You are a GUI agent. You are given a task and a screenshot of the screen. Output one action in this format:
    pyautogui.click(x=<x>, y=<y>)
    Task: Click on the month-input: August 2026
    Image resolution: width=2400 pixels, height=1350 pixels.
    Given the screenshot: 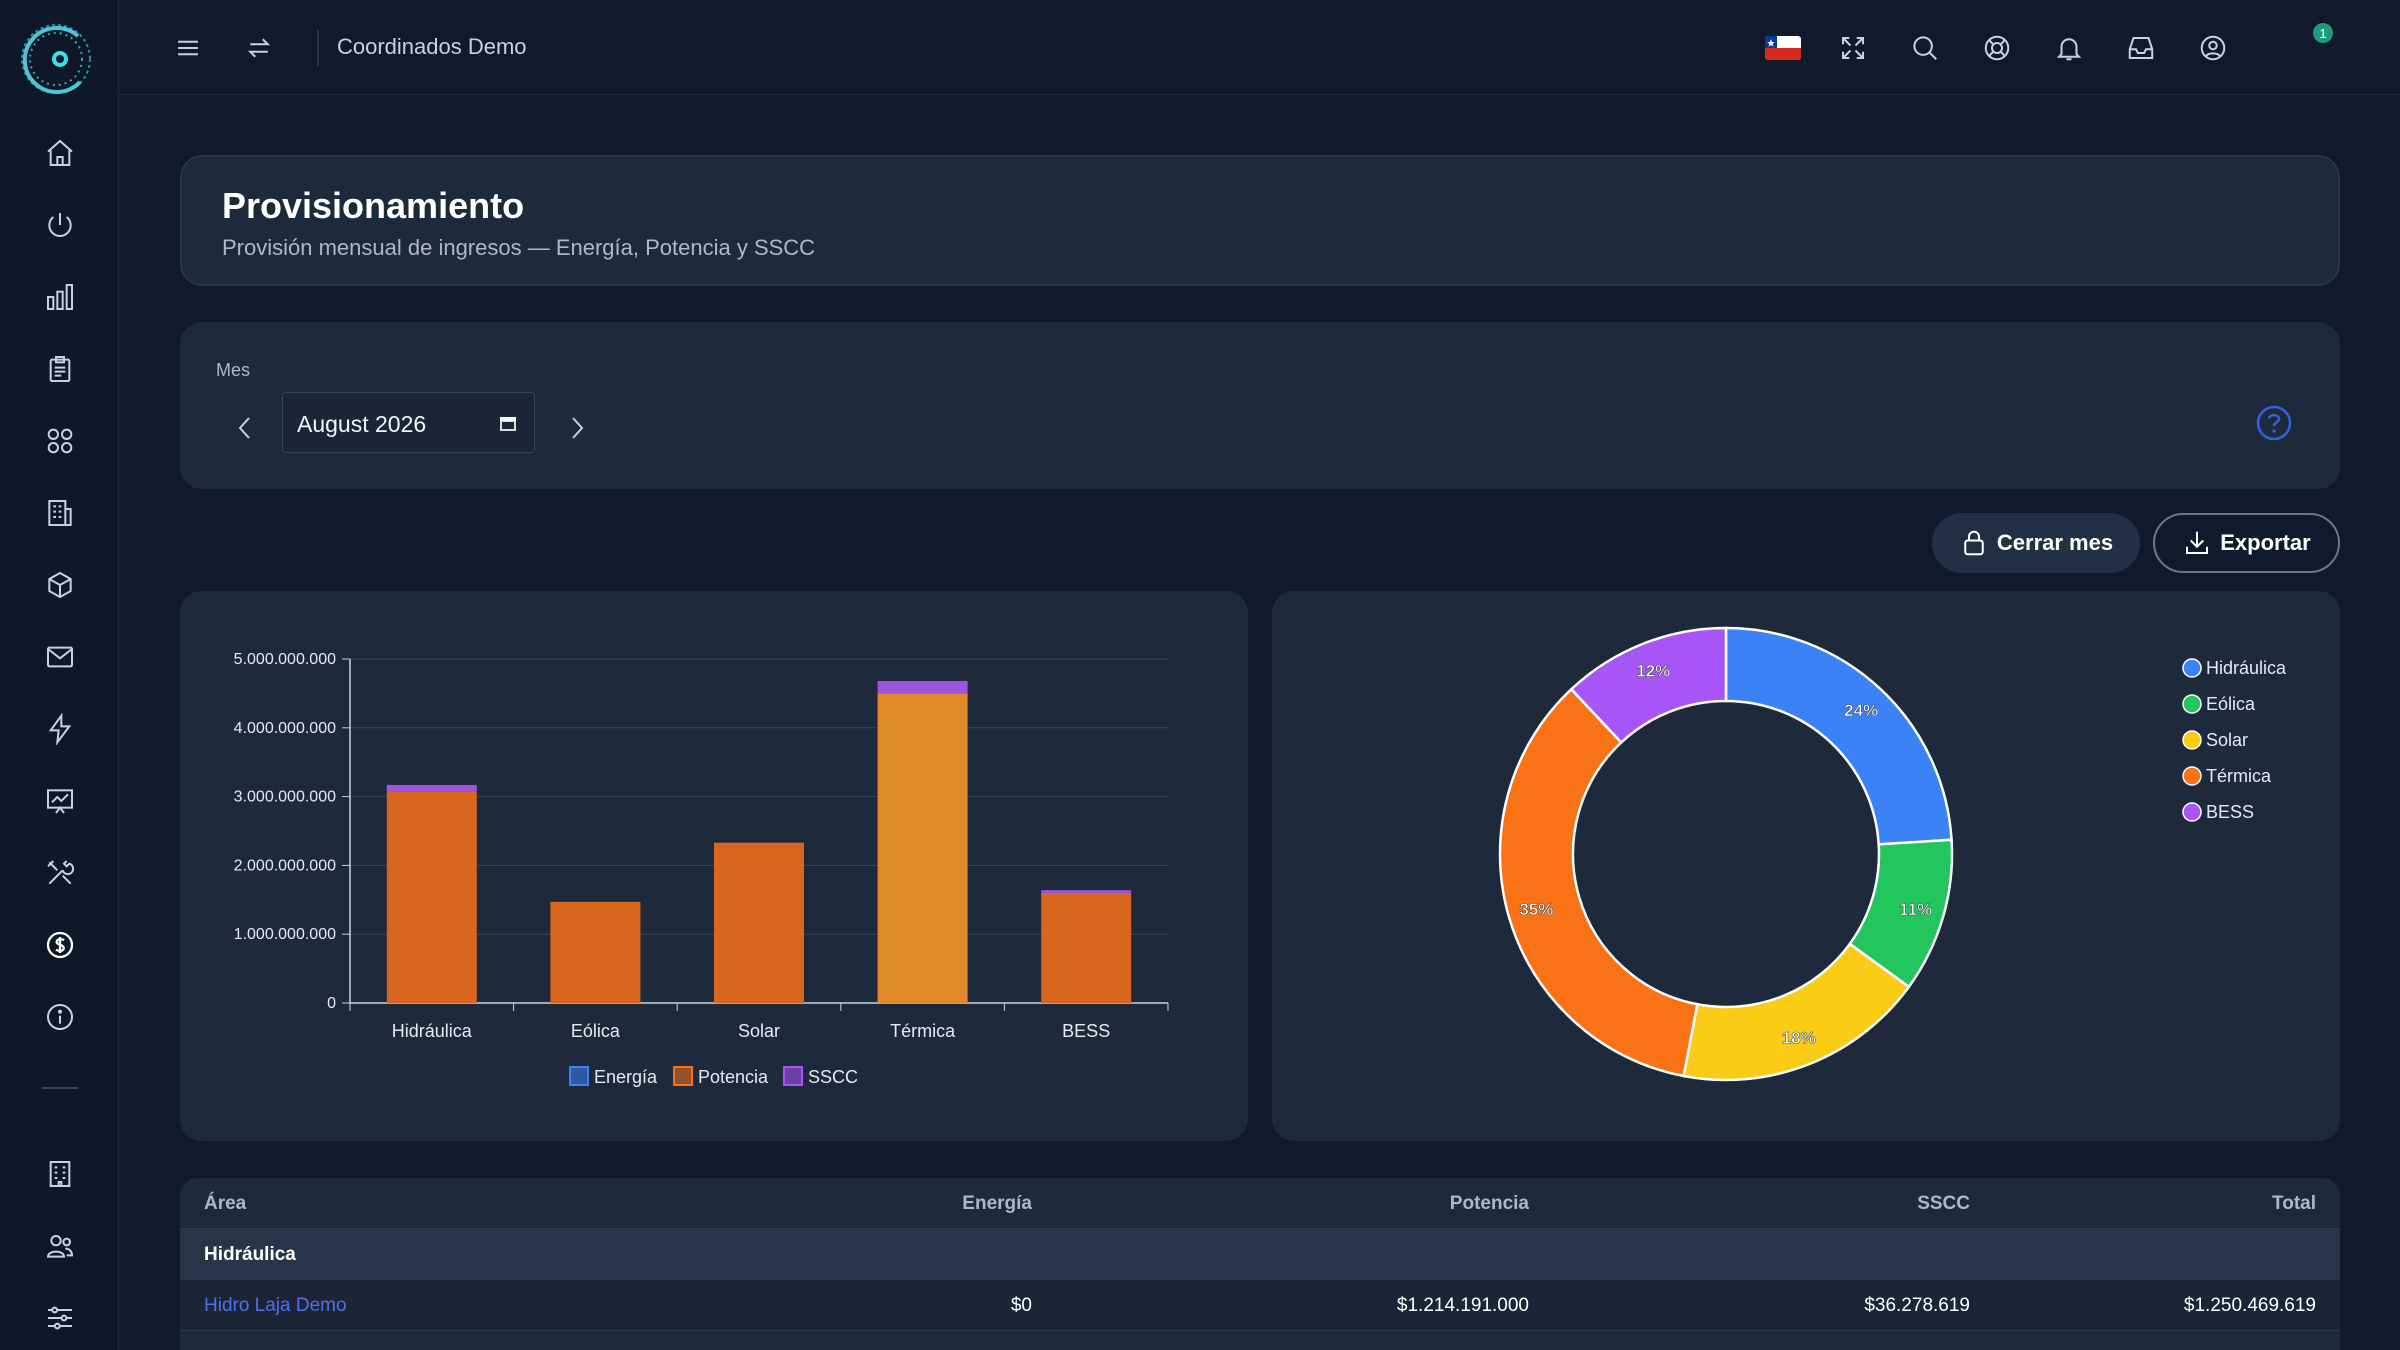 What is the action you would take?
    pyautogui.click(x=408, y=422)
    